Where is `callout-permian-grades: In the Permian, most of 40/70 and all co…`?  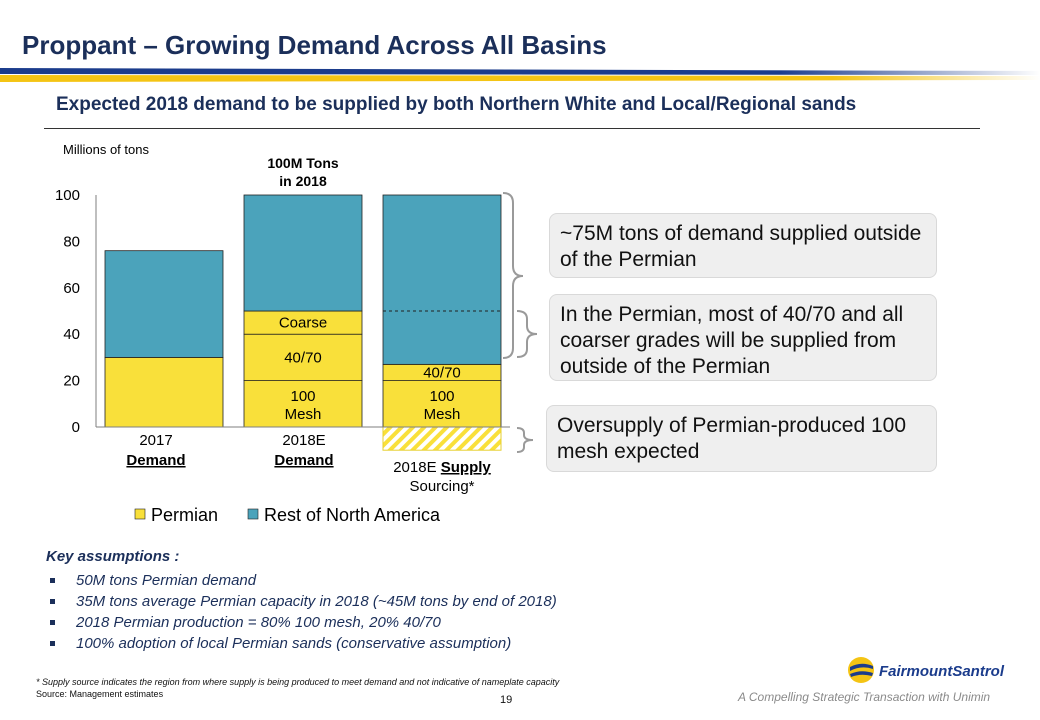 callout-permian-grades: In the Permian, most of 40/70 and all co… is located at coordinates (743, 337).